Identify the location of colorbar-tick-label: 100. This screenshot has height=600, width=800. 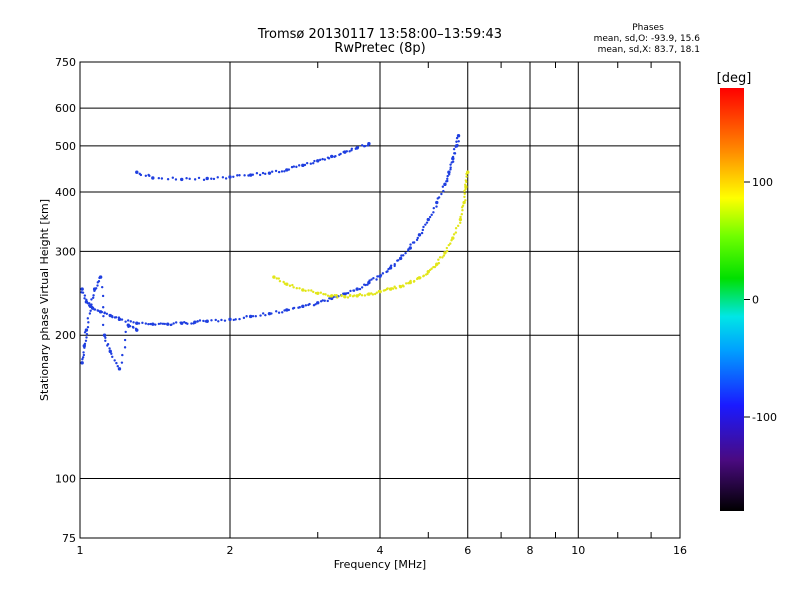
(762, 182).